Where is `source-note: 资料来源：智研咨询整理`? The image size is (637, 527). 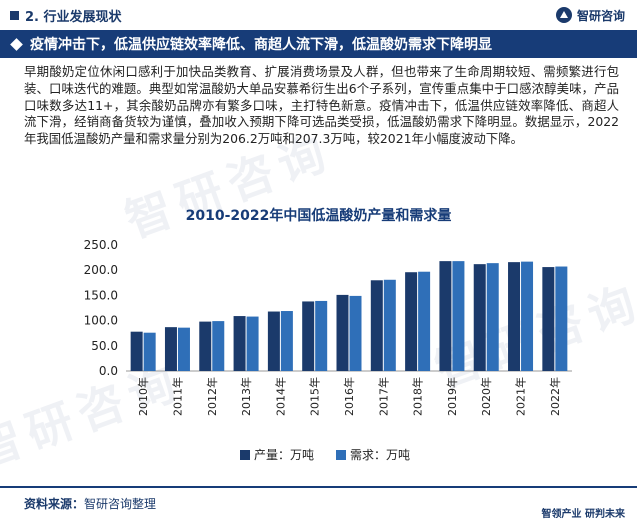
source-note: 资料来源：智研咨询整理 is located at coordinates (90, 503).